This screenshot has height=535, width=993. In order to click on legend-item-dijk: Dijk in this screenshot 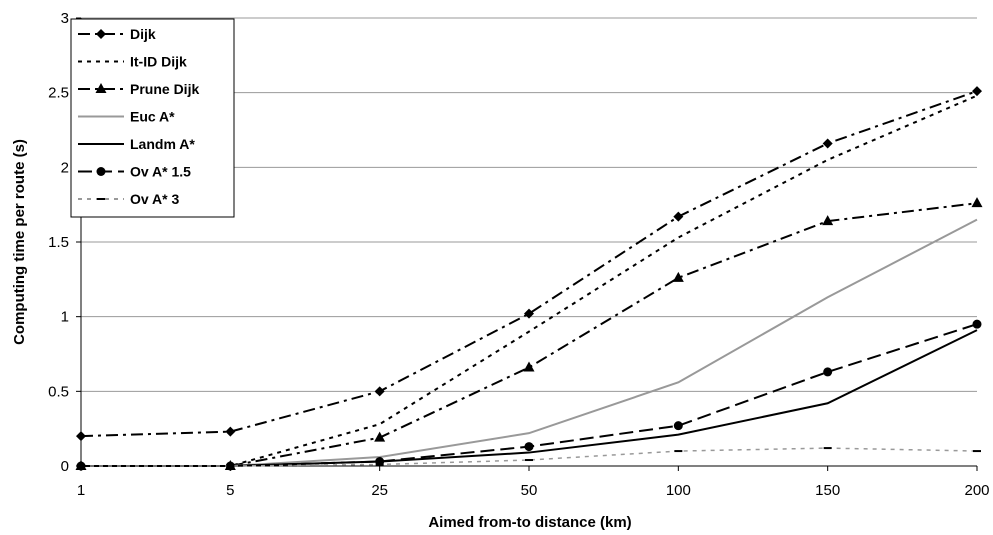, I will do `click(117, 34)`.